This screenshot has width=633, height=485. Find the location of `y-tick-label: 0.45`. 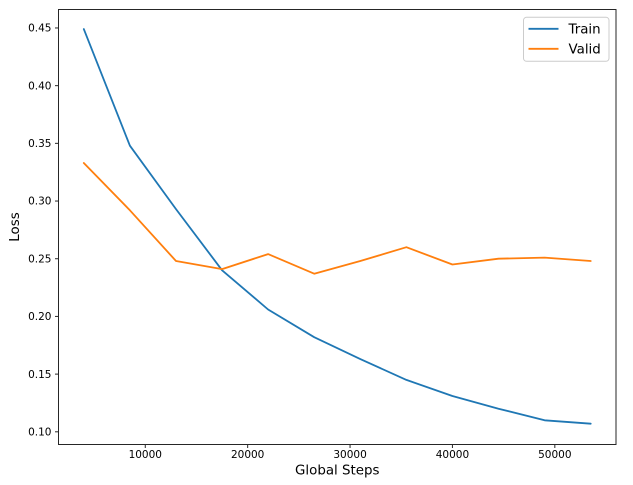

y-tick-label: 0.45 is located at coordinates (39, 29).